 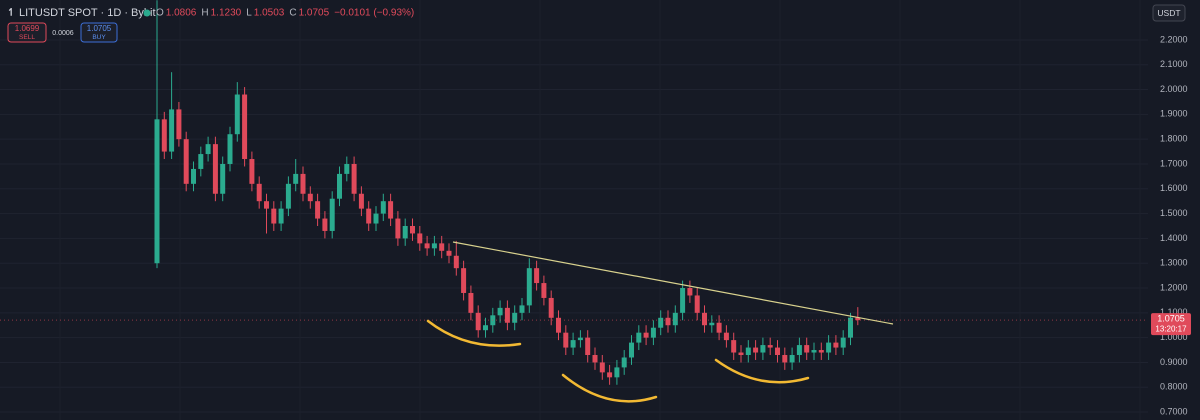 What do you see at coordinates (1171, 324) in the screenshot?
I see `price-tag` at bounding box center [1171, 324].